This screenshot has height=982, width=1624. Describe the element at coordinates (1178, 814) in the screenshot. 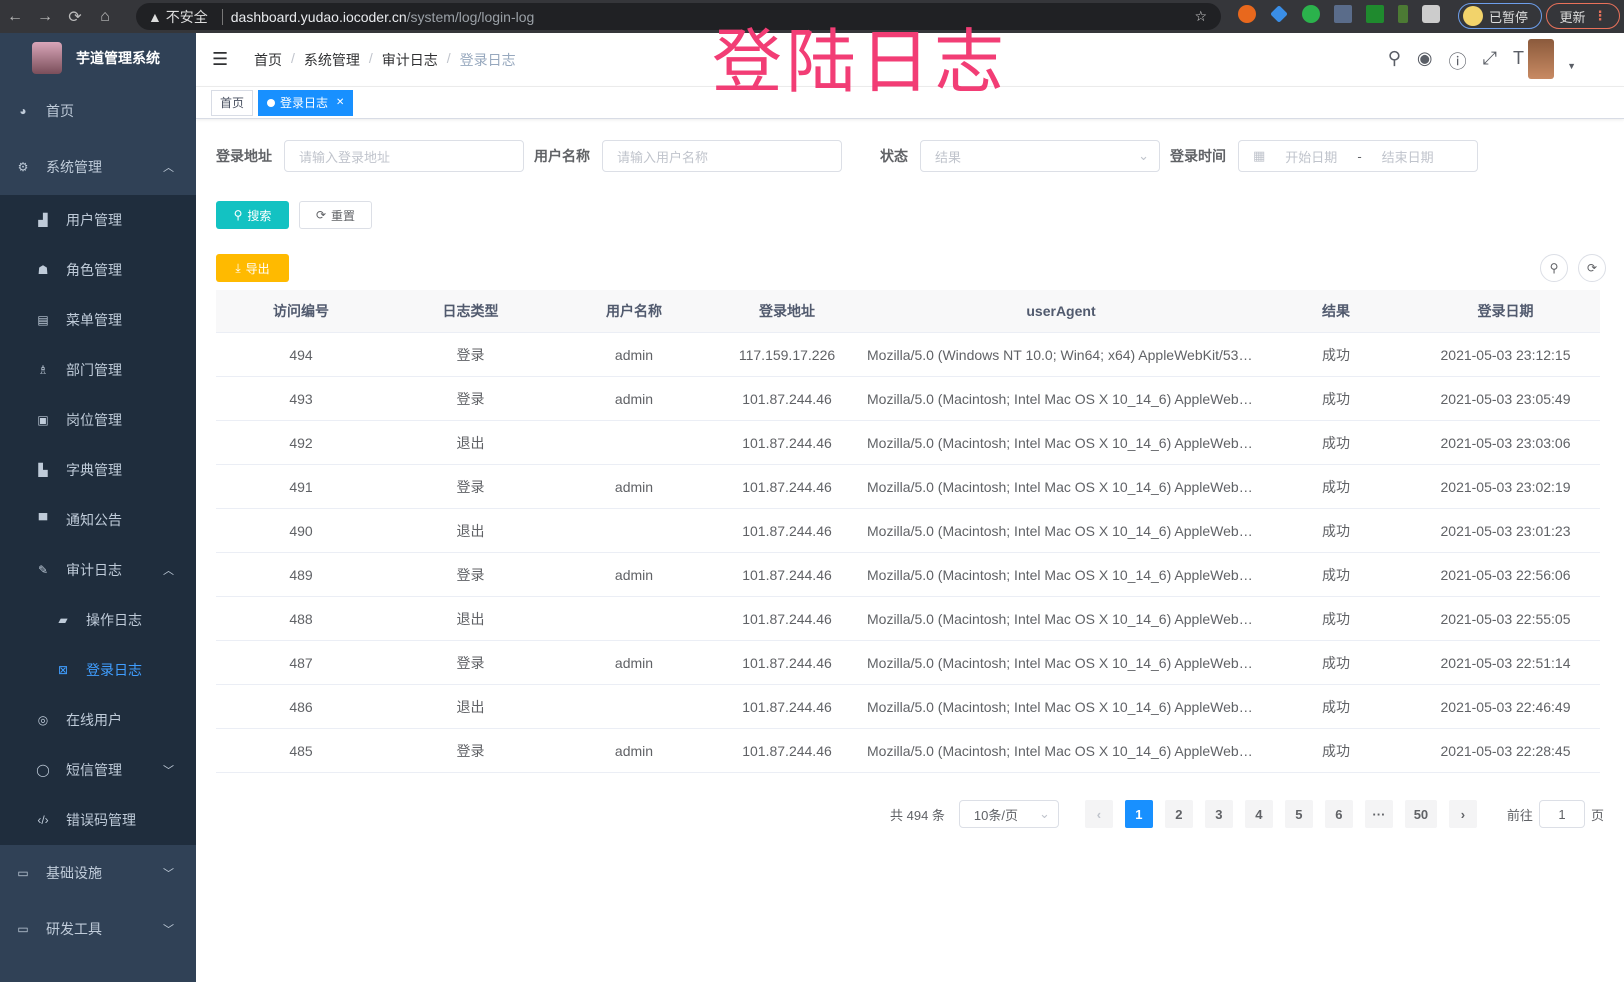

I see `page-button: 2` at that location.